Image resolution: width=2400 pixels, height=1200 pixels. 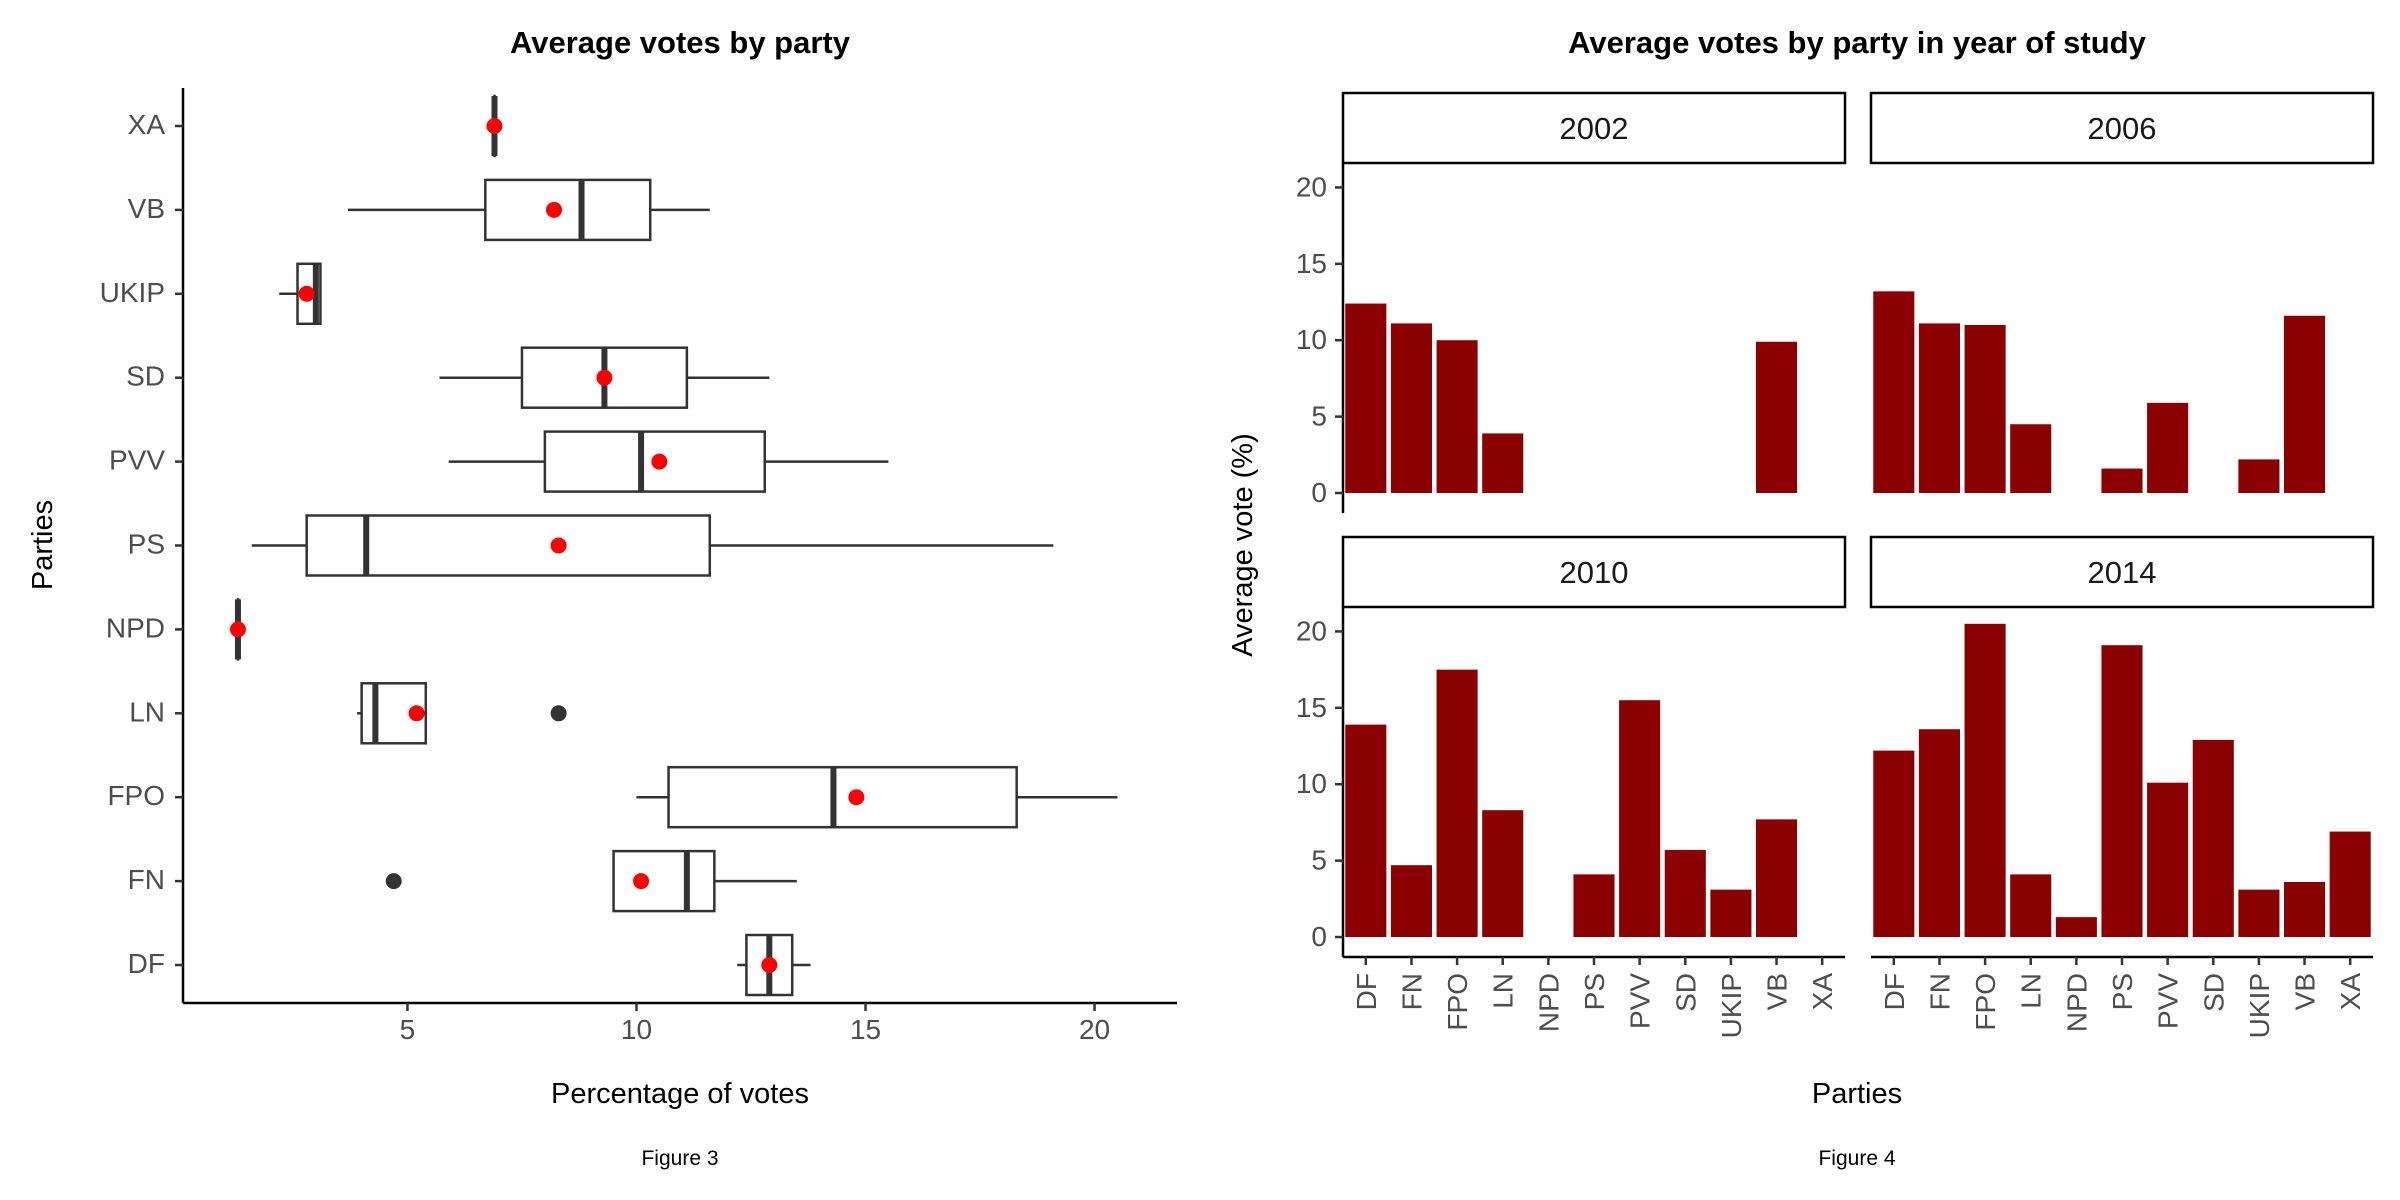 What do you see at coordinates (146, 544) in the screenshot?
I see `y-tick-label: PS` at bounding box center [146, 544].